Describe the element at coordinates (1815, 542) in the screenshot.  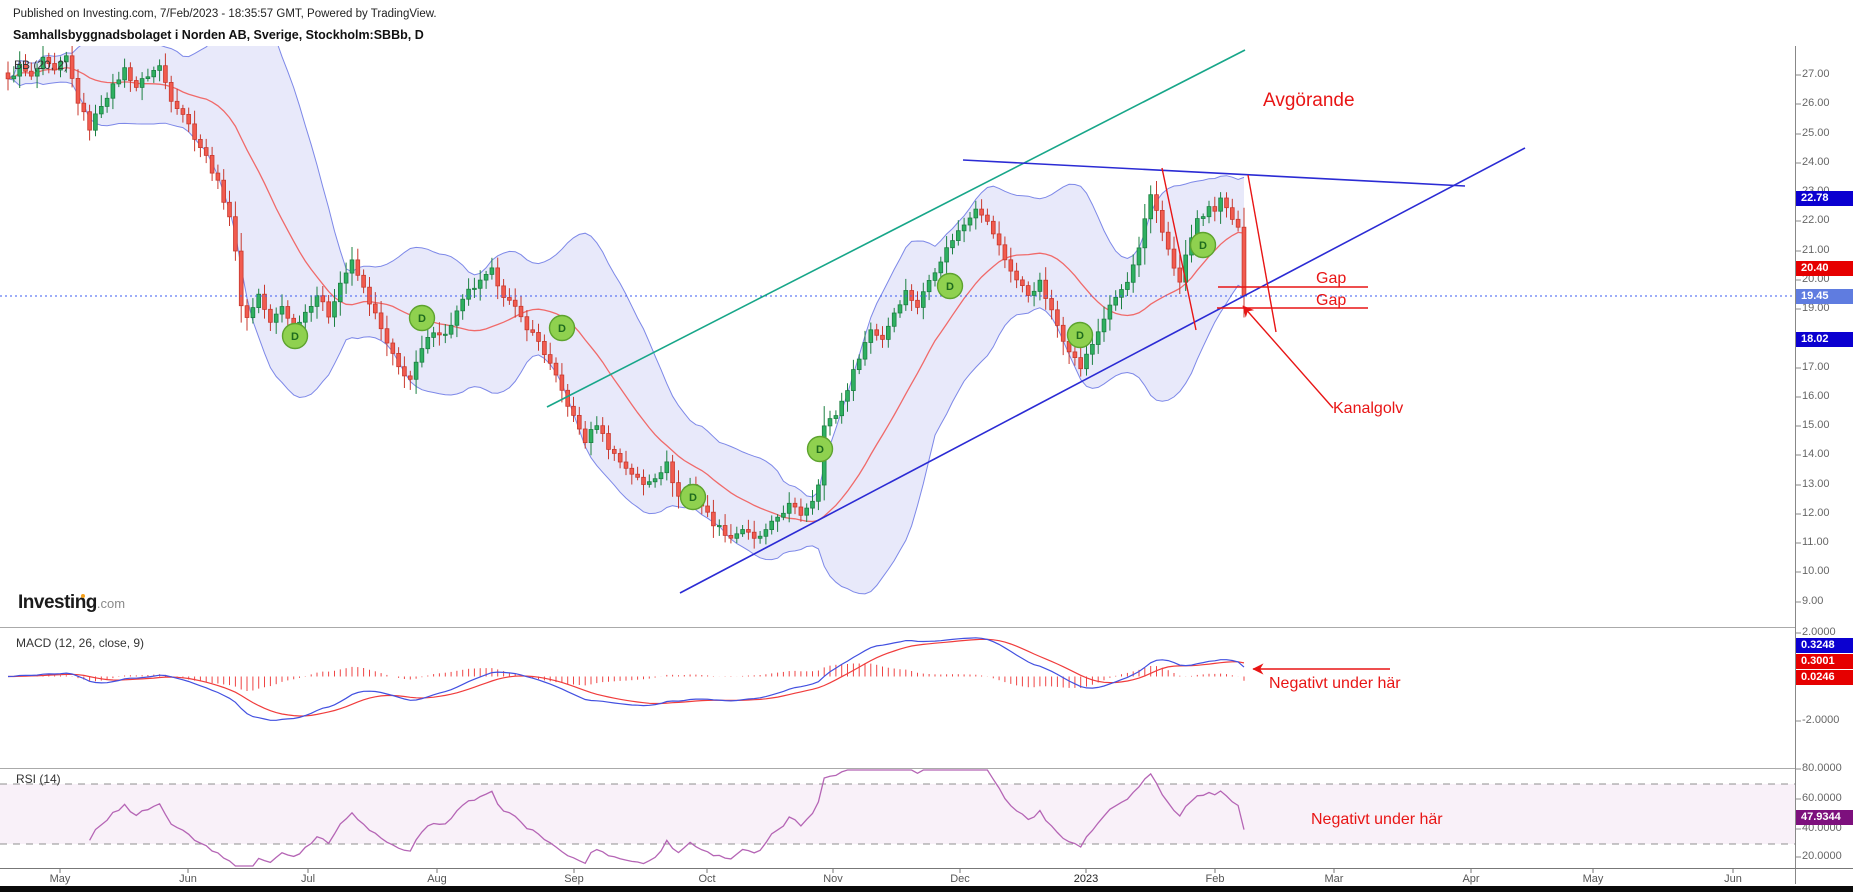
I see `price-tick-label: 11.00` at that location.